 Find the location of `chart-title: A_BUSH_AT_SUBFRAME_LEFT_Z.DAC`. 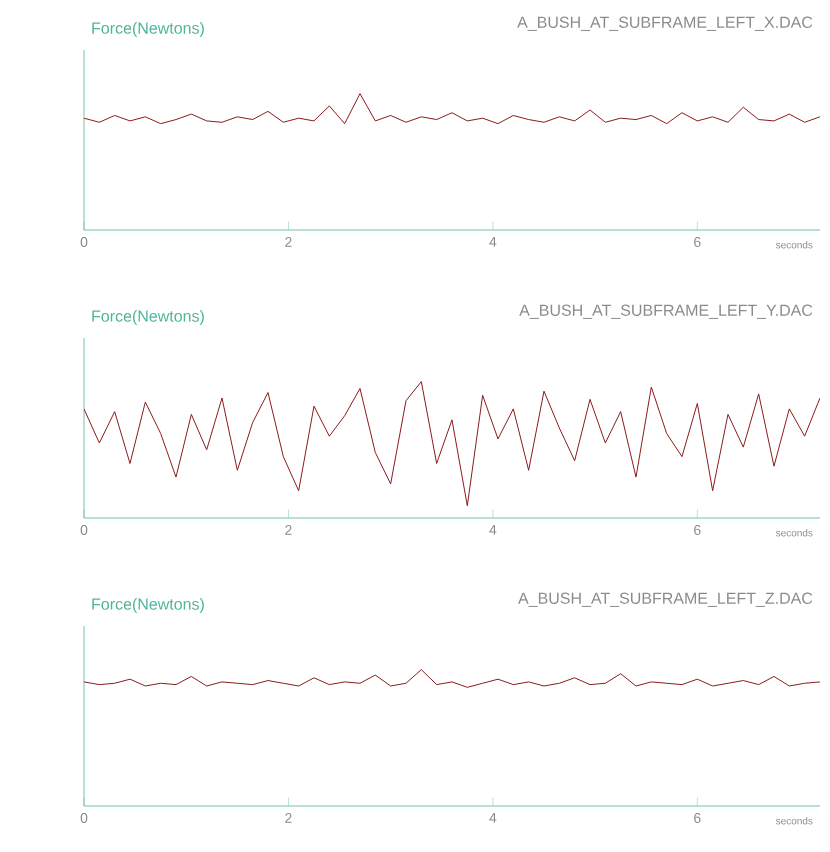

chart-title: A_BUSH_AT_SUBFRAME_LEFT_Z.DAC is located at coordinates (665, 599).